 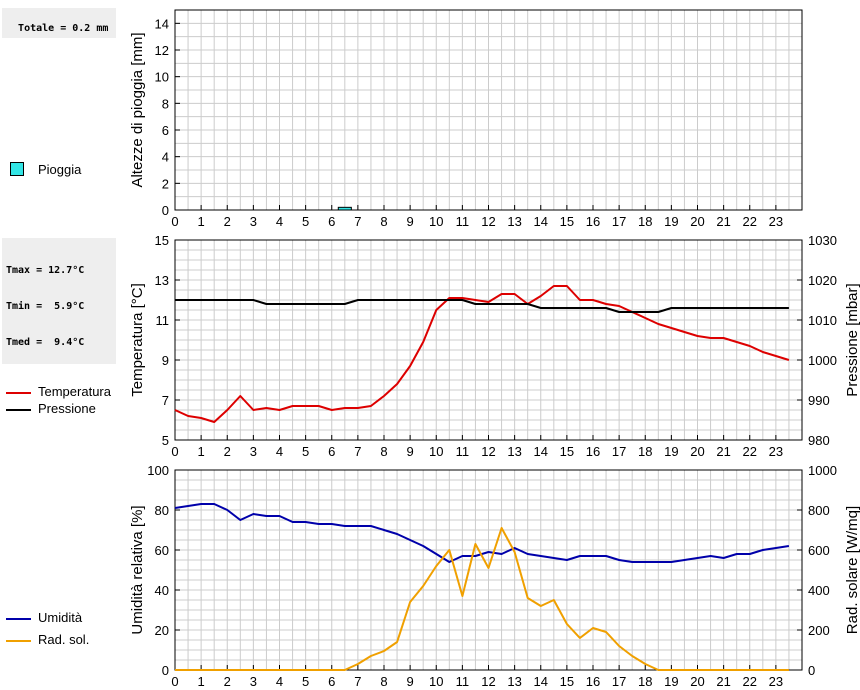 I want to click on y-tick-label: 15, so click(x=162, y=240).